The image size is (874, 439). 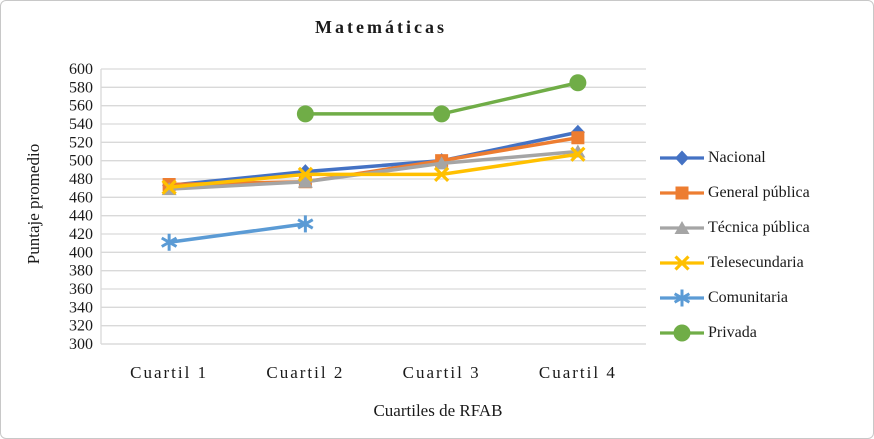 What do you see at coordinates (81, 289) in the screenshot?
I see `y-tick-label: 360` at bounding box center [81, 289].